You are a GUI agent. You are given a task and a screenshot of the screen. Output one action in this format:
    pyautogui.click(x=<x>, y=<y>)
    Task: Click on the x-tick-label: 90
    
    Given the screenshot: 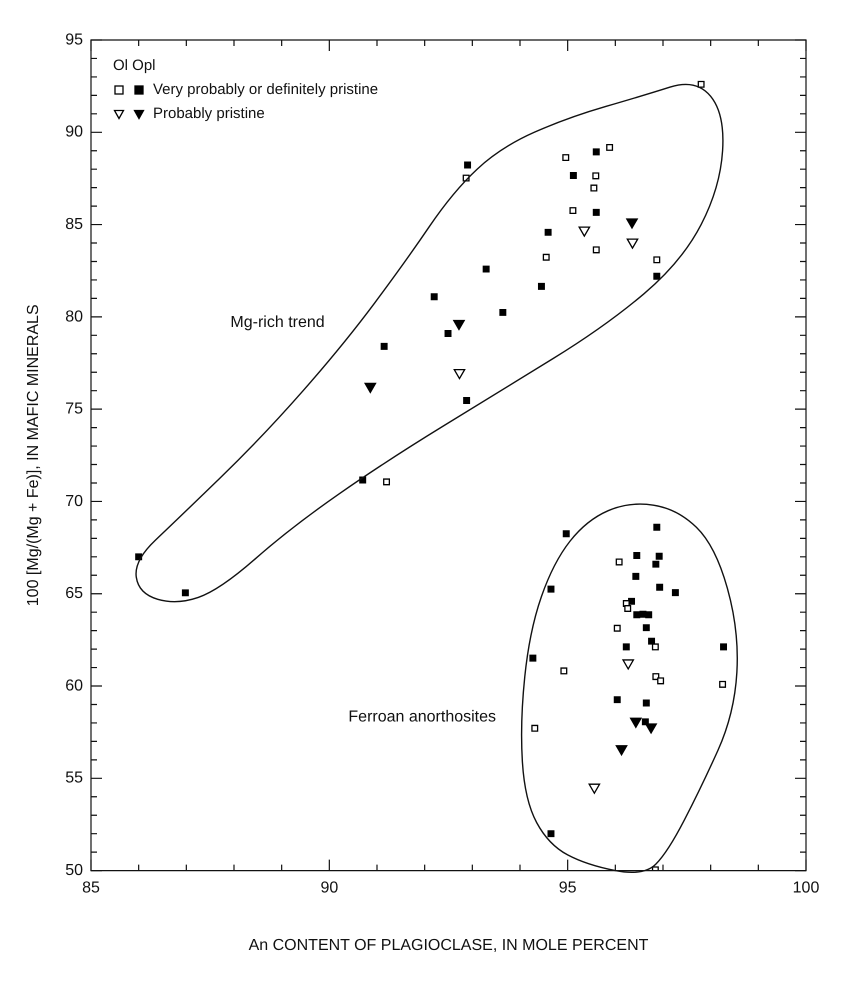 What is the action you would take?
    pyautogui.click(x=329, y=888)
    